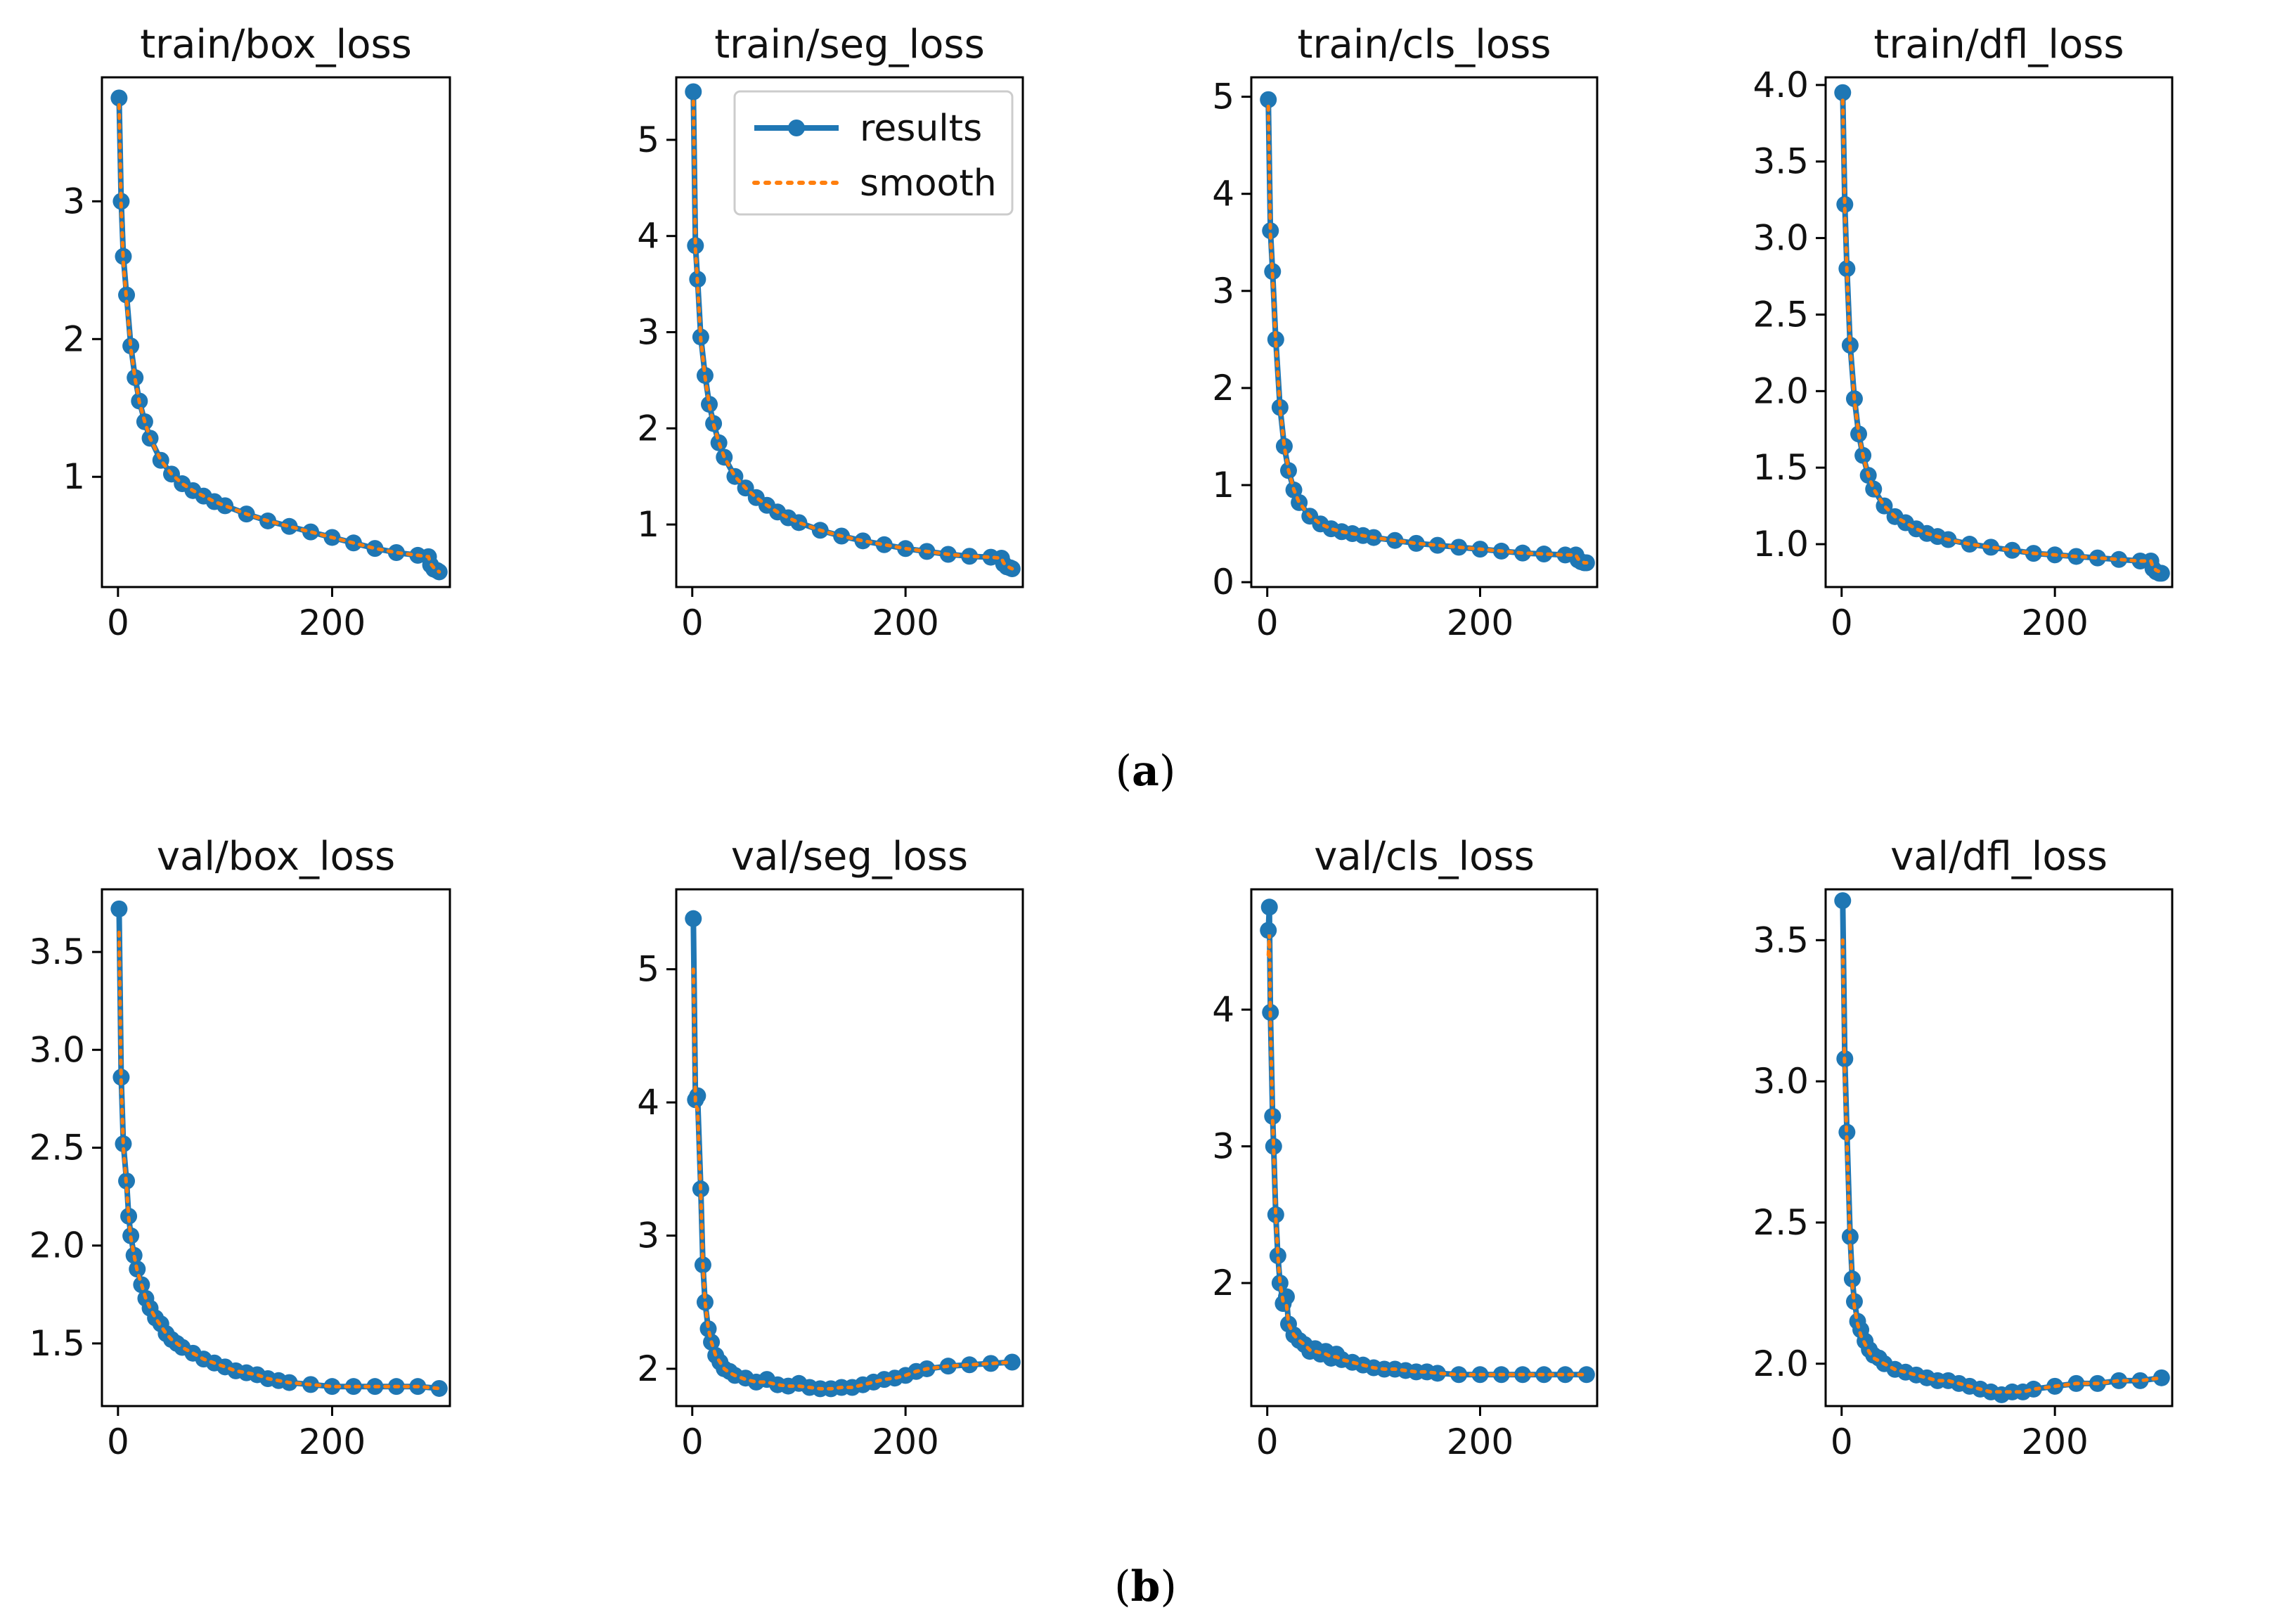  I want to click on chart-train-dfl-loss: train/dfl_loss 1.0 1.5 2.0 2.5 3.0 3.5 4.0 0 200, so click(1963, 332).